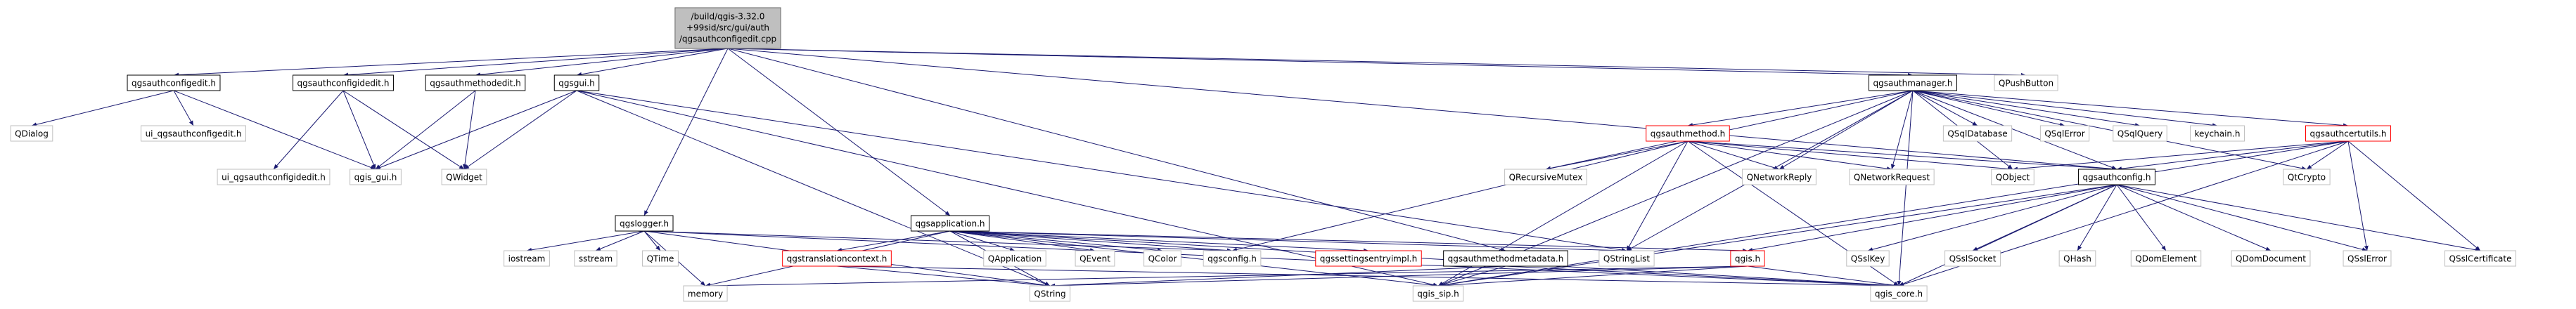 Image resolution: width=2576 pixels, height=309 pixels. I want to click on node: qgsauthmethodedit.h, so click(475, 82).